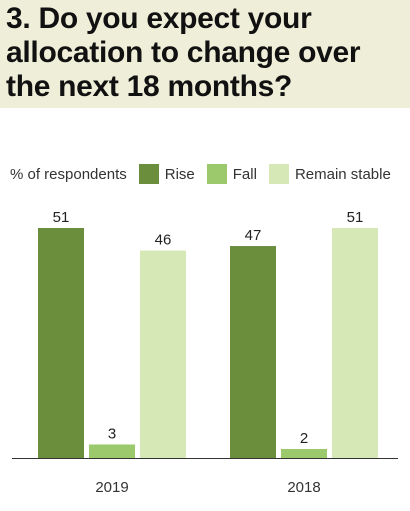  What do you see at coordinates (111, 487) in the screenshot?
I see `x-tick-label-2019: 2019` at bounding box center [111, 487].